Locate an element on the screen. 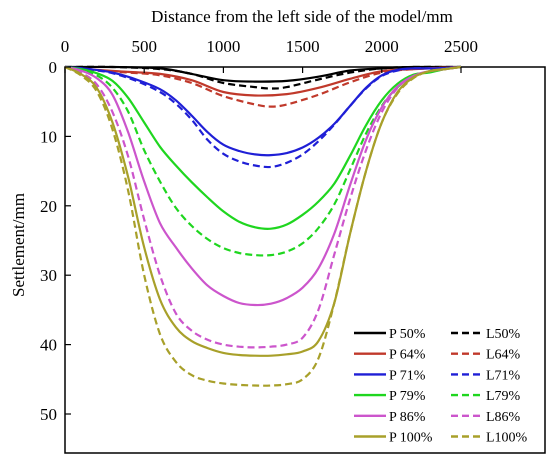  y-tick-label: 10 is located at coordinates (48, 136).